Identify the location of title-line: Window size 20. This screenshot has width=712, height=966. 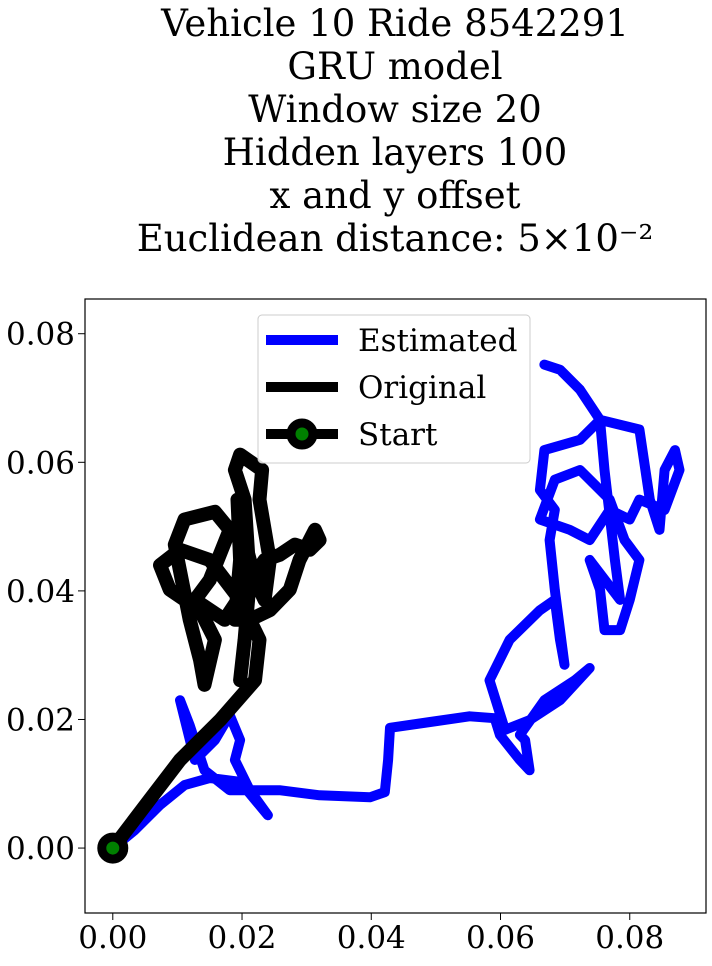
(395, 109).